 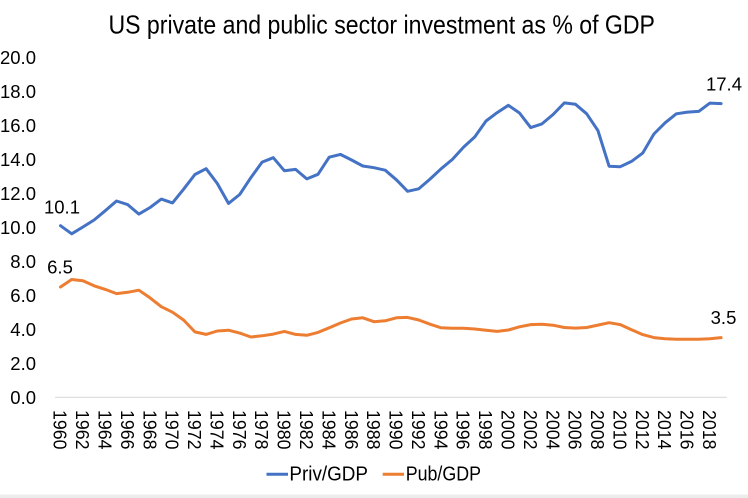 What do you see at coordinates (328, 474) in the screenshot?
I see `svg-text: Priv/GDP` at bounding box center [328, 474].